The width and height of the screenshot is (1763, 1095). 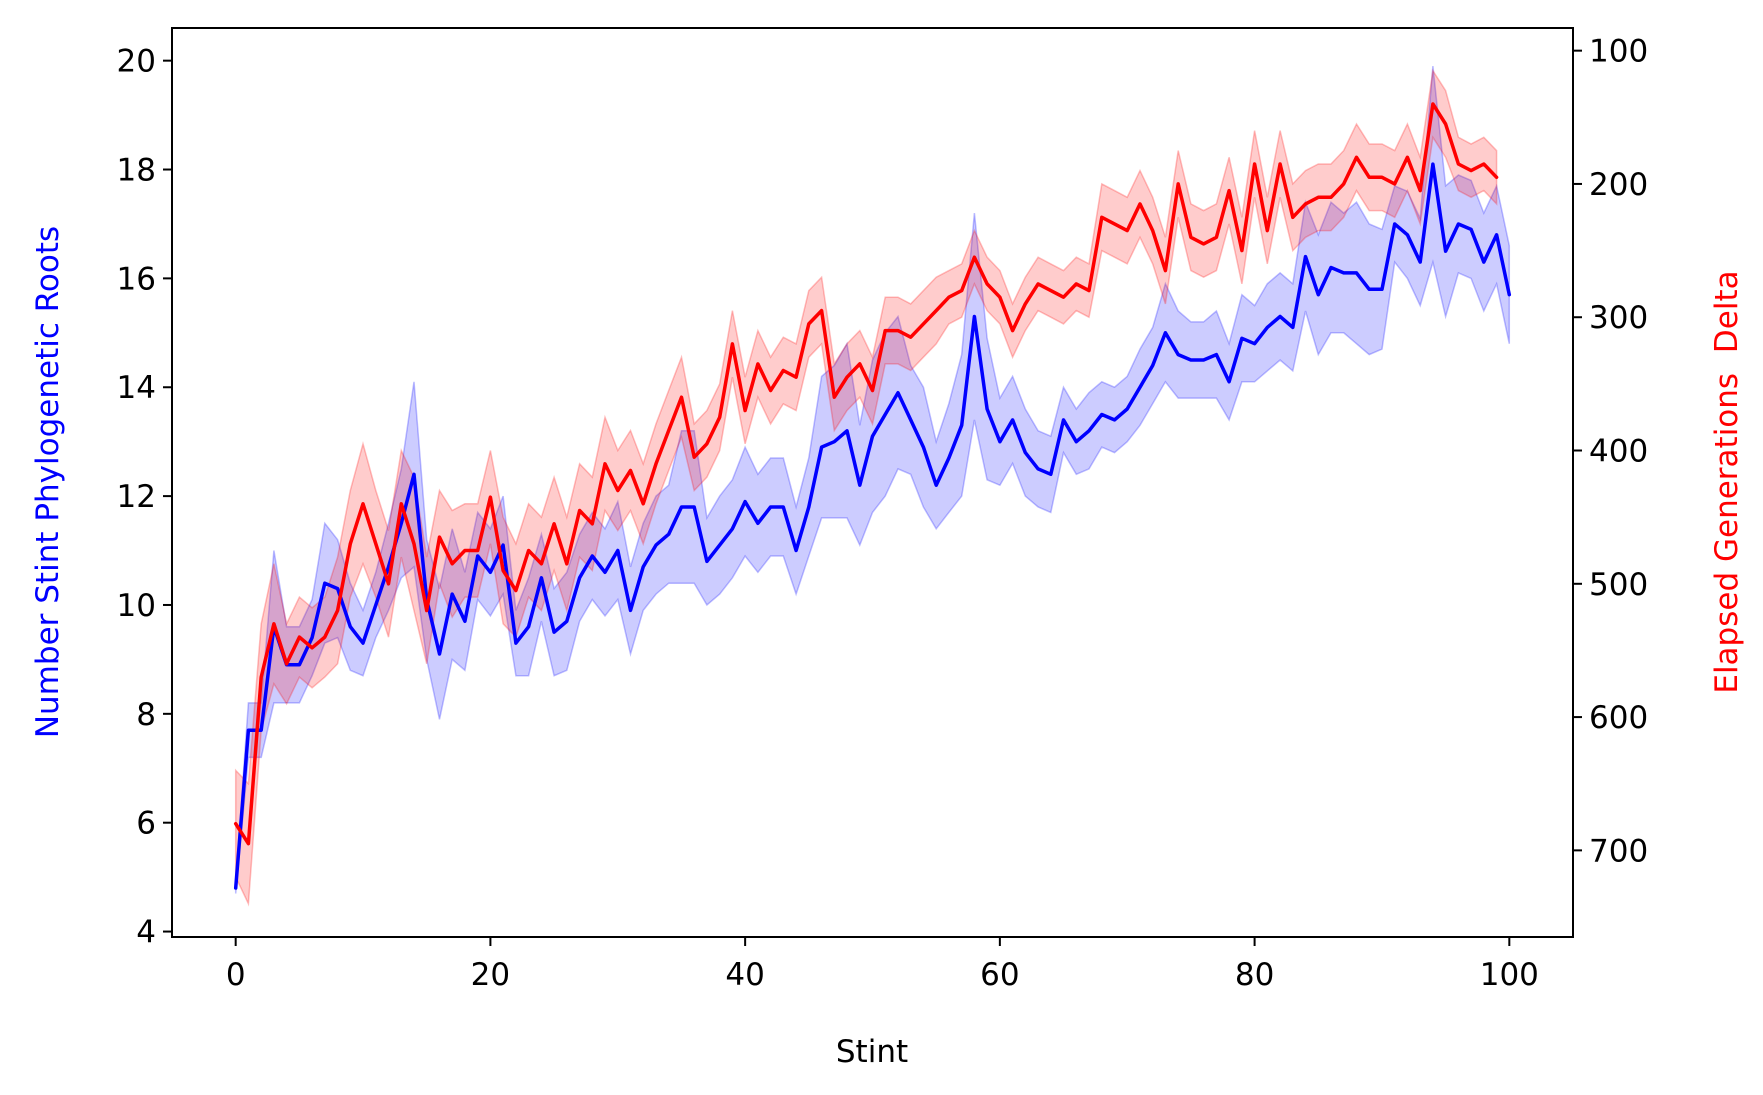 What do you see at coordinates (872, 1052) in the screenshot?
I see `x-axis-title: Stint` at bounding box center [872, 1052].